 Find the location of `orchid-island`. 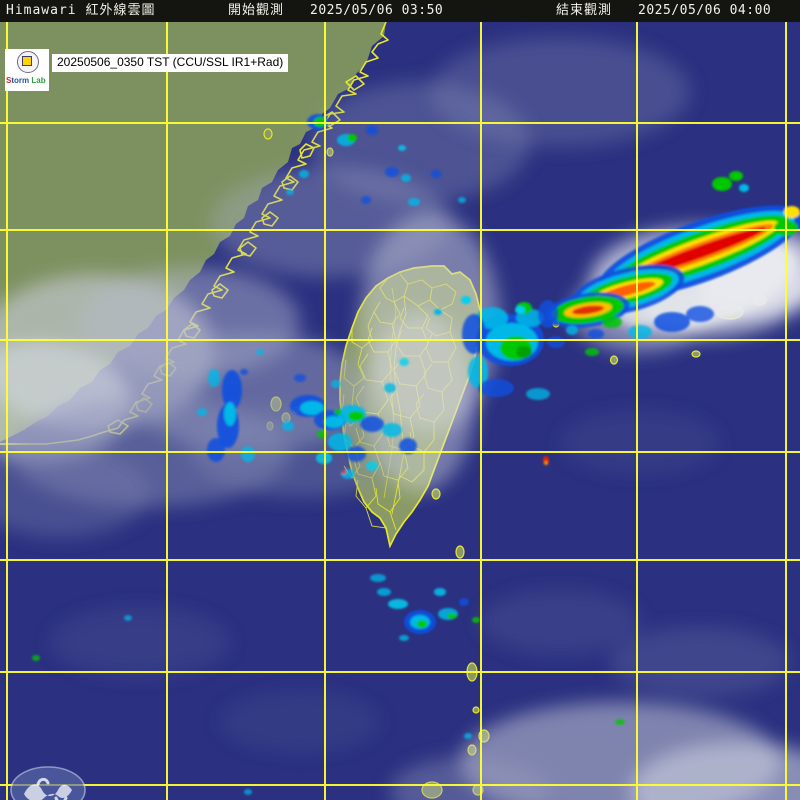

orchid-island is located at coordinates (460, 552).